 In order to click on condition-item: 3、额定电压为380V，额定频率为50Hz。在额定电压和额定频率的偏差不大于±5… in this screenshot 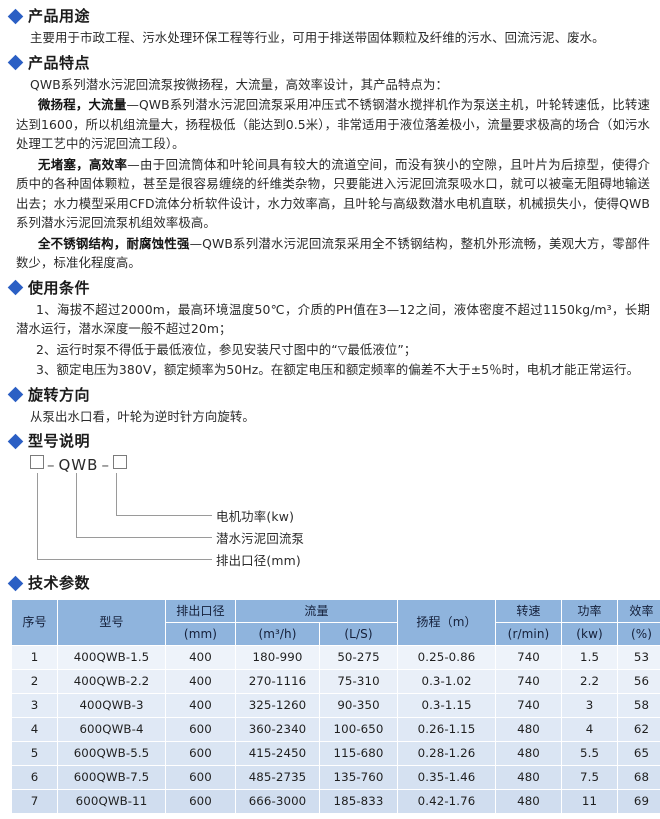, I will do `click(338, 369)`.